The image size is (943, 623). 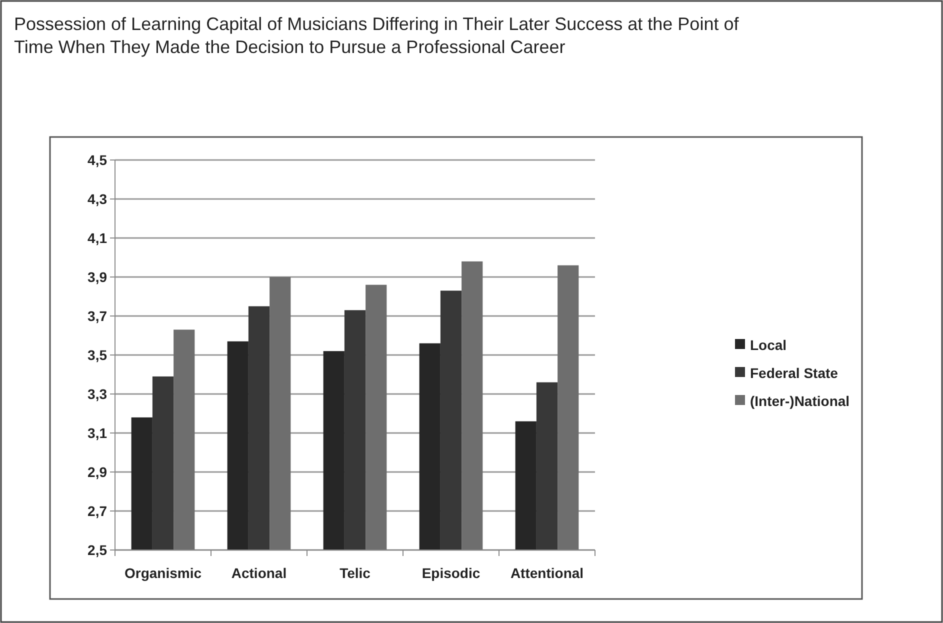 I want to click on y-tick-label: 4,5, so click(x=98, y=160).